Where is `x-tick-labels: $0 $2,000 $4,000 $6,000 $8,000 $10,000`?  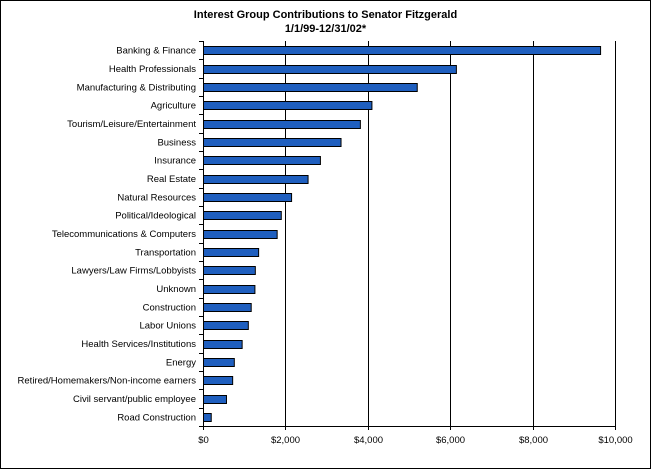 x-tick-labels: $0 $2,000 $4,000 $6,000 $8,000 $10,000 is located at coordinates (415, 440).